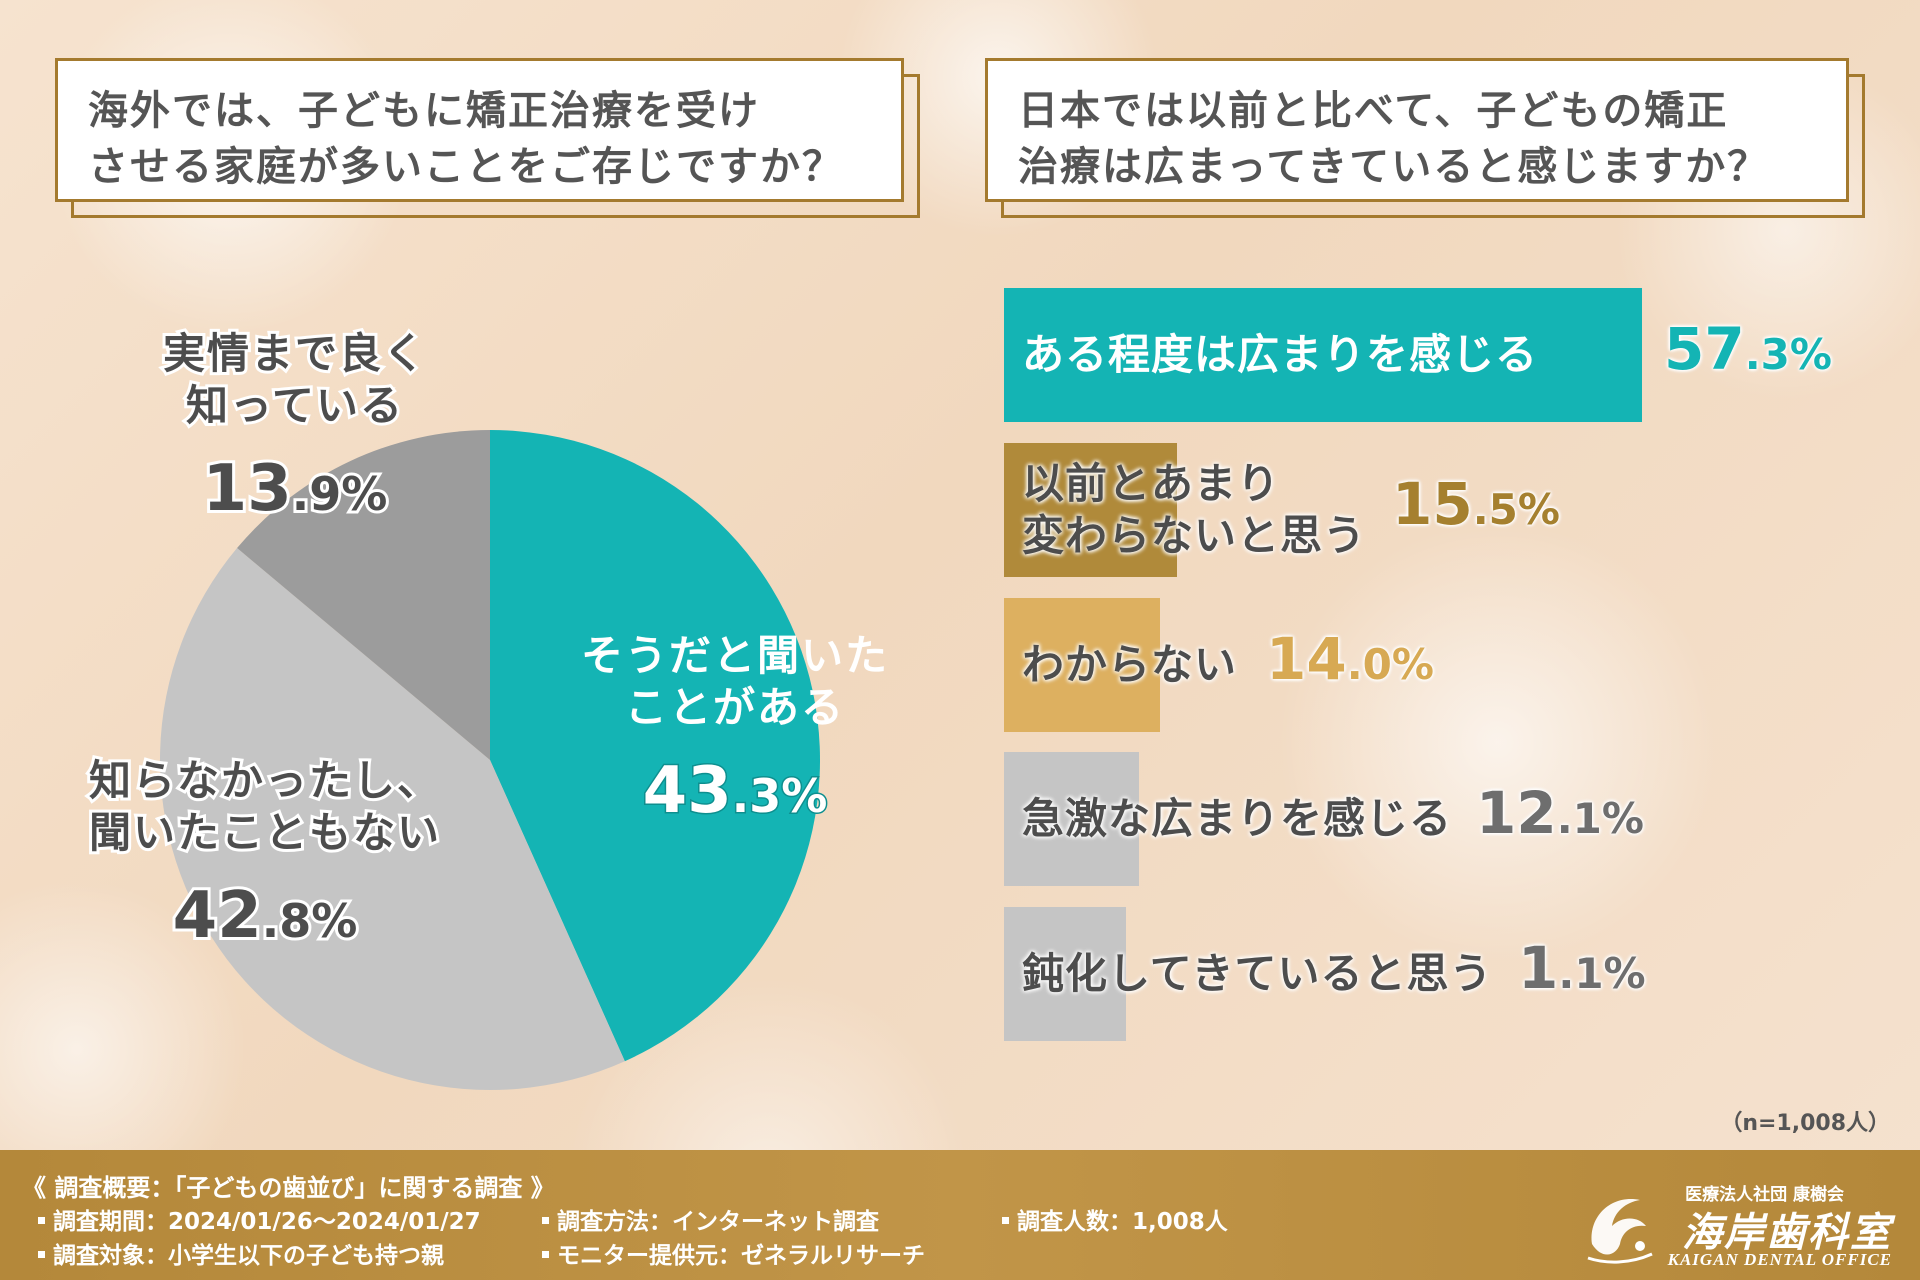 This screenshot has height=1280, width=1920. I want to click on footer-target-text: 調査対象：小学生以下の子ども持つ親, so click(248, 1256).